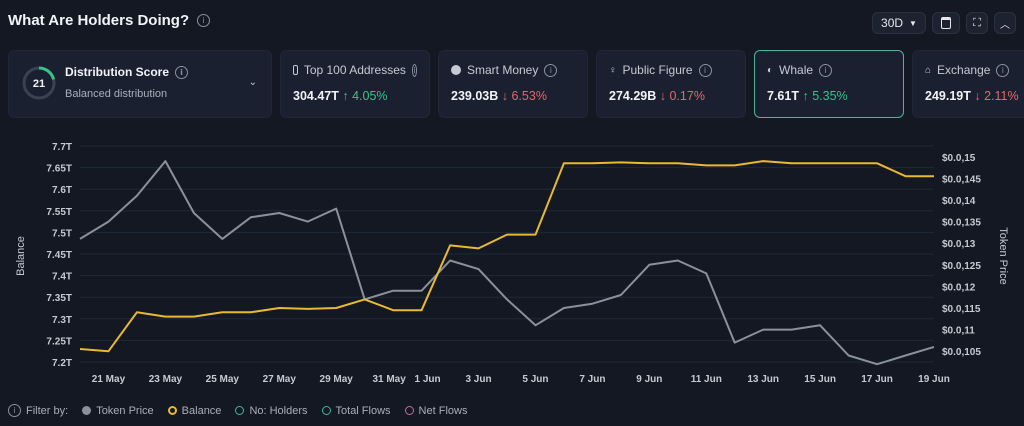  Describe the element at coordinates (118, 411) in the screenshot. I see `legend-token-price: Token Price` at that location.